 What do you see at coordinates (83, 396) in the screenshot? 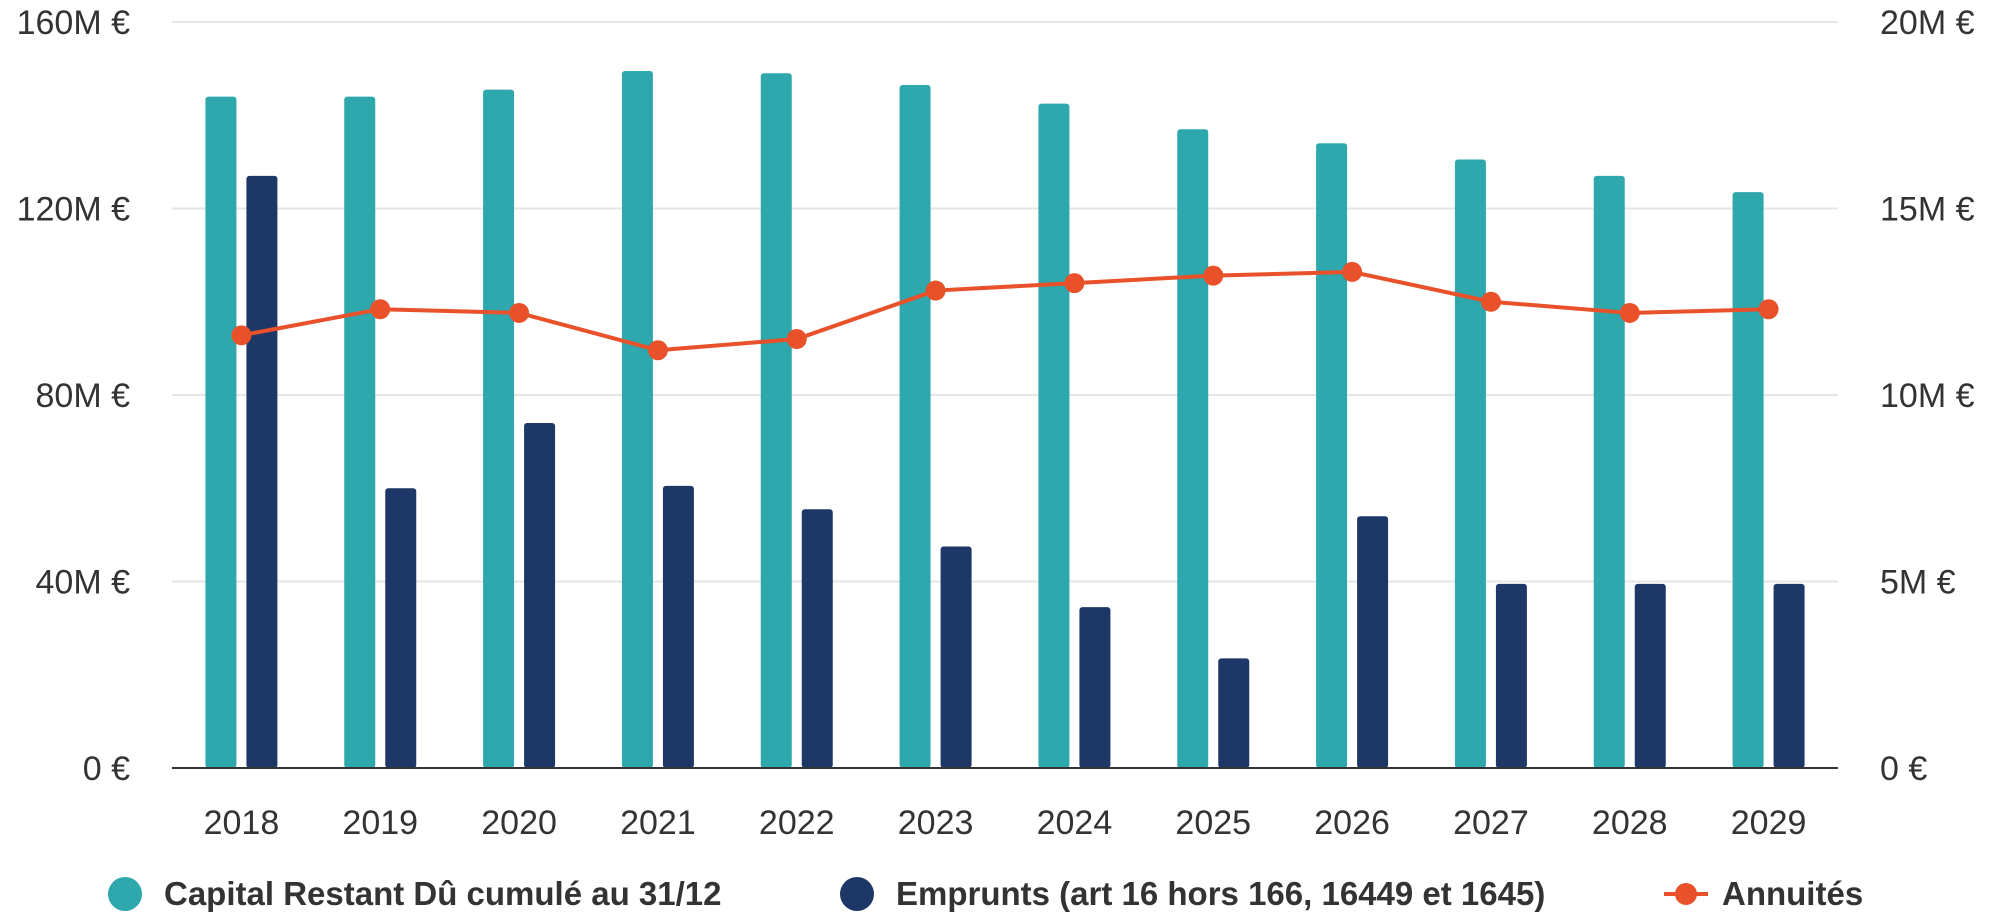
I see `y-left-tick-label-2: 80M €` at bounding box center [83, 396].